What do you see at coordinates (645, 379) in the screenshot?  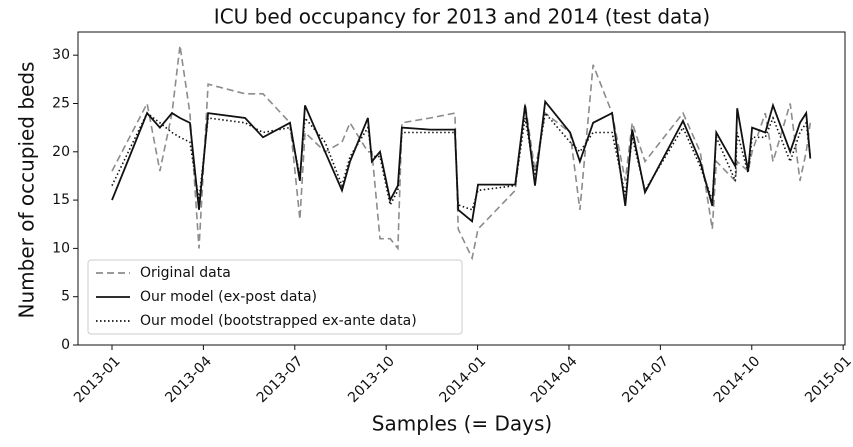 I see `x-tick-label: 2014-07` at bounding box center [645, 379].